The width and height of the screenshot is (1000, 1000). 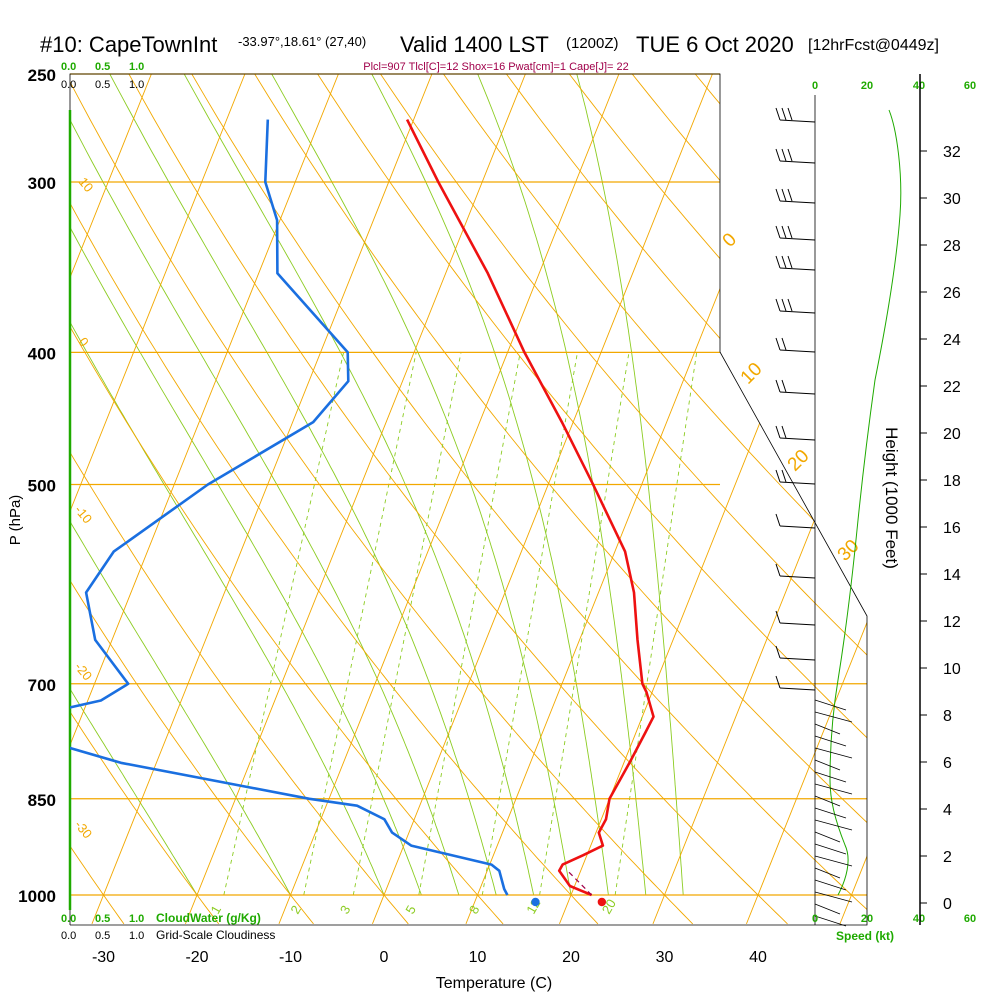 I want to click on cloudwater-label: CloudWater (g/Kg), so click(x=208, y=918).